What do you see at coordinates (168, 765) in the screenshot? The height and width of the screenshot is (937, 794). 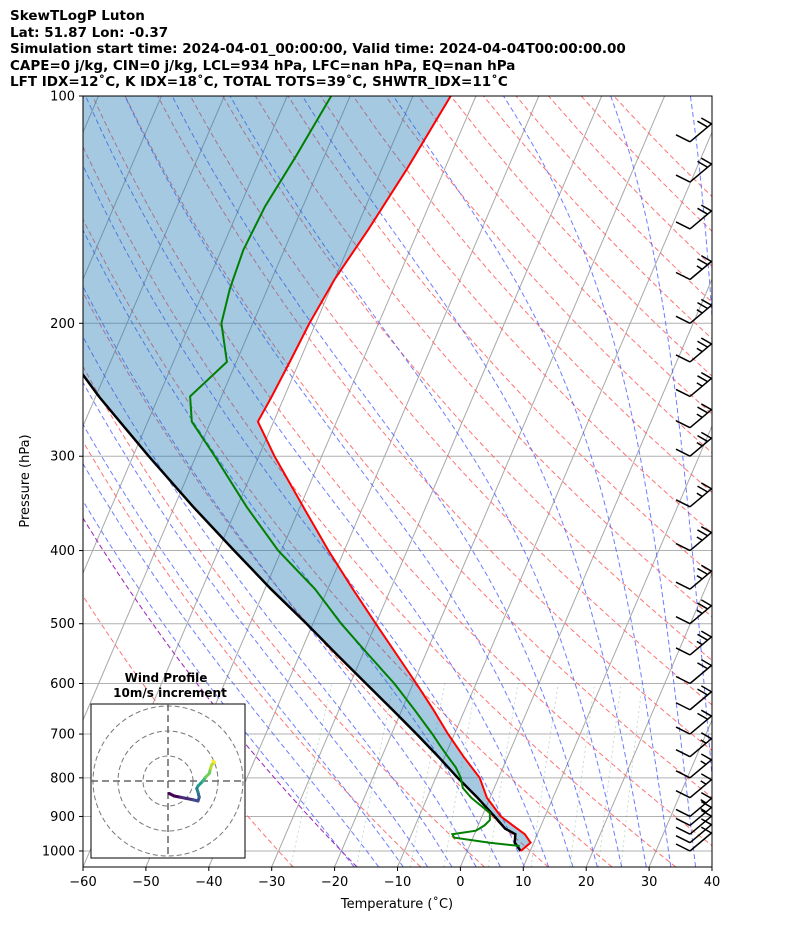 I see `hodograph-inset: Wind Profile 10m/s increment` at bounding box center [168, 765].